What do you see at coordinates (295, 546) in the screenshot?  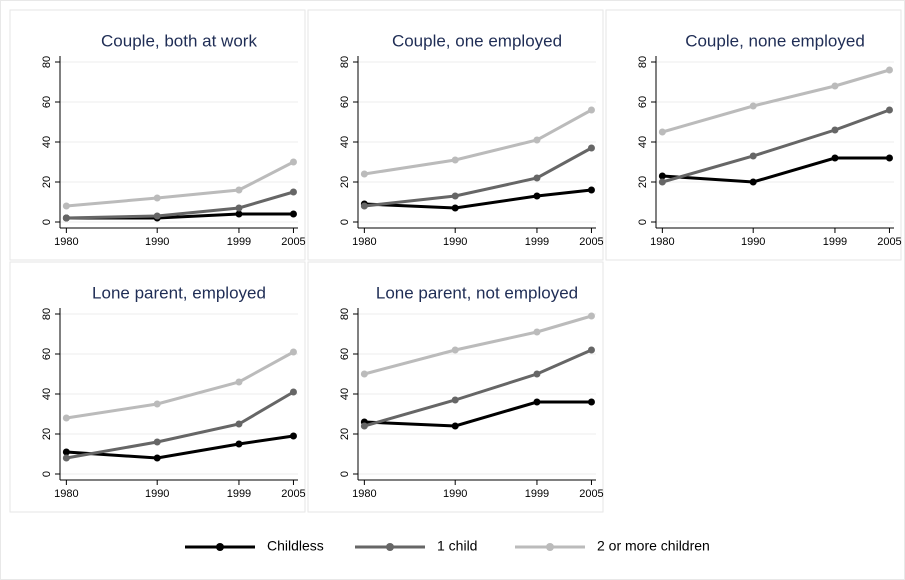 I see `legend-label: Childless` at bounding box center [295, 546].